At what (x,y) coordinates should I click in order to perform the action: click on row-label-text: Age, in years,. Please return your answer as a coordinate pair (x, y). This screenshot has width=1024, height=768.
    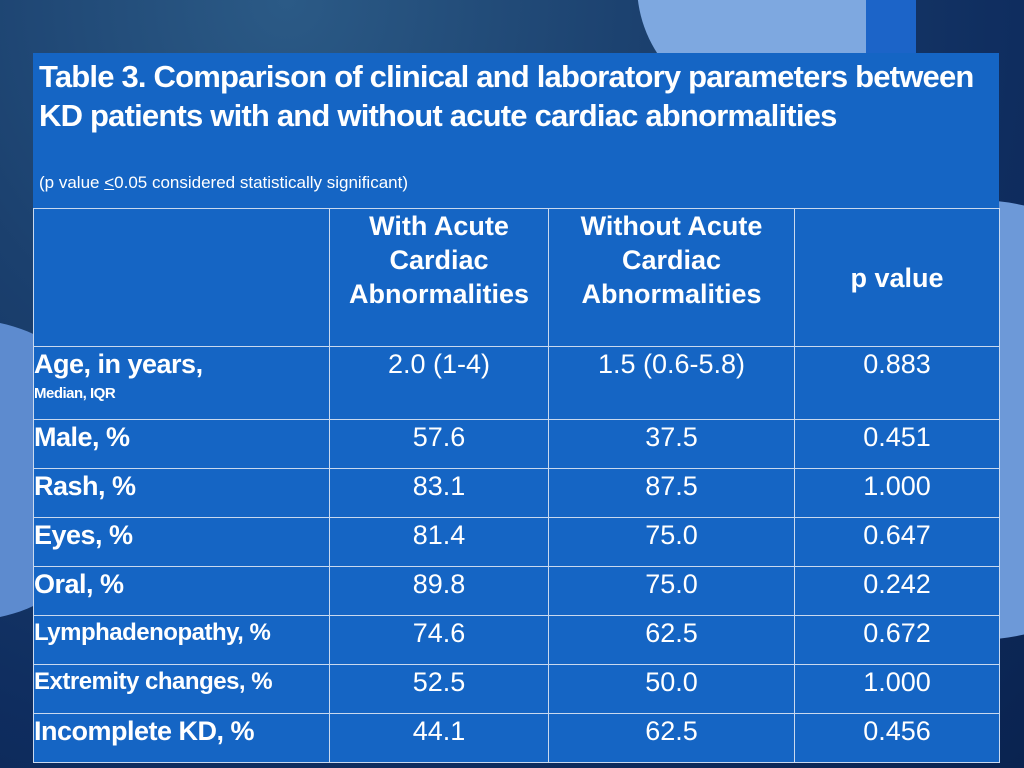
    Looking at the image, I should click on (118, 364).